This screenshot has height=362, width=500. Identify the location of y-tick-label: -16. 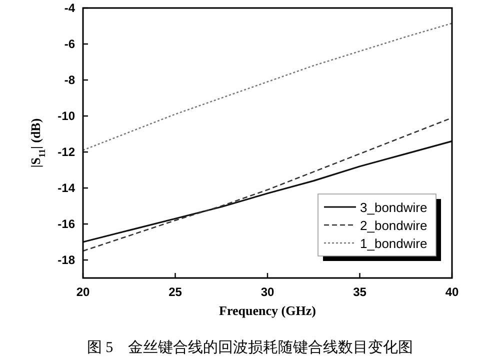
(67, 224).